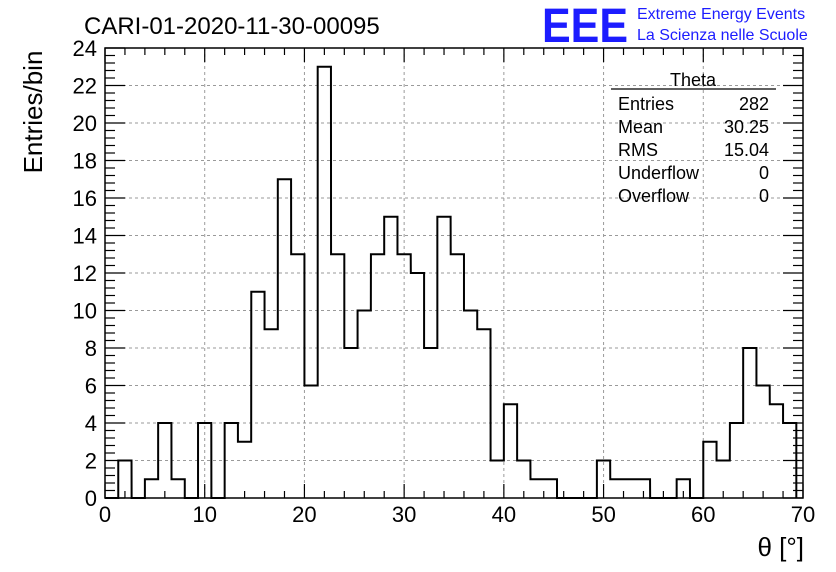  I want to click on y-tick-label: 20, so click(85, 123).